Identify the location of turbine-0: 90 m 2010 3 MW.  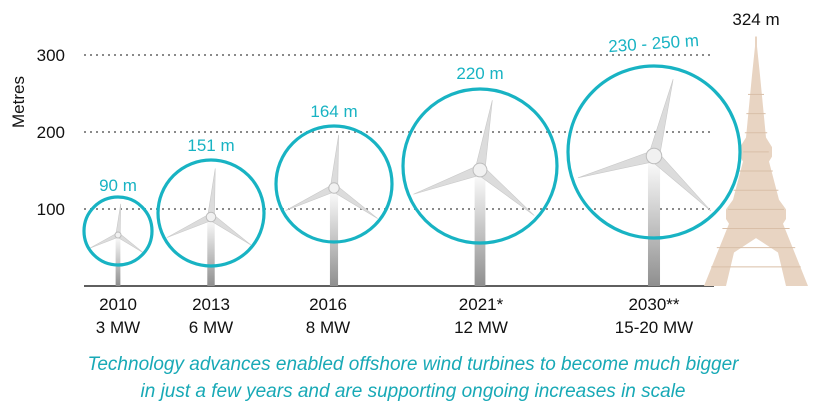
(118, 256).